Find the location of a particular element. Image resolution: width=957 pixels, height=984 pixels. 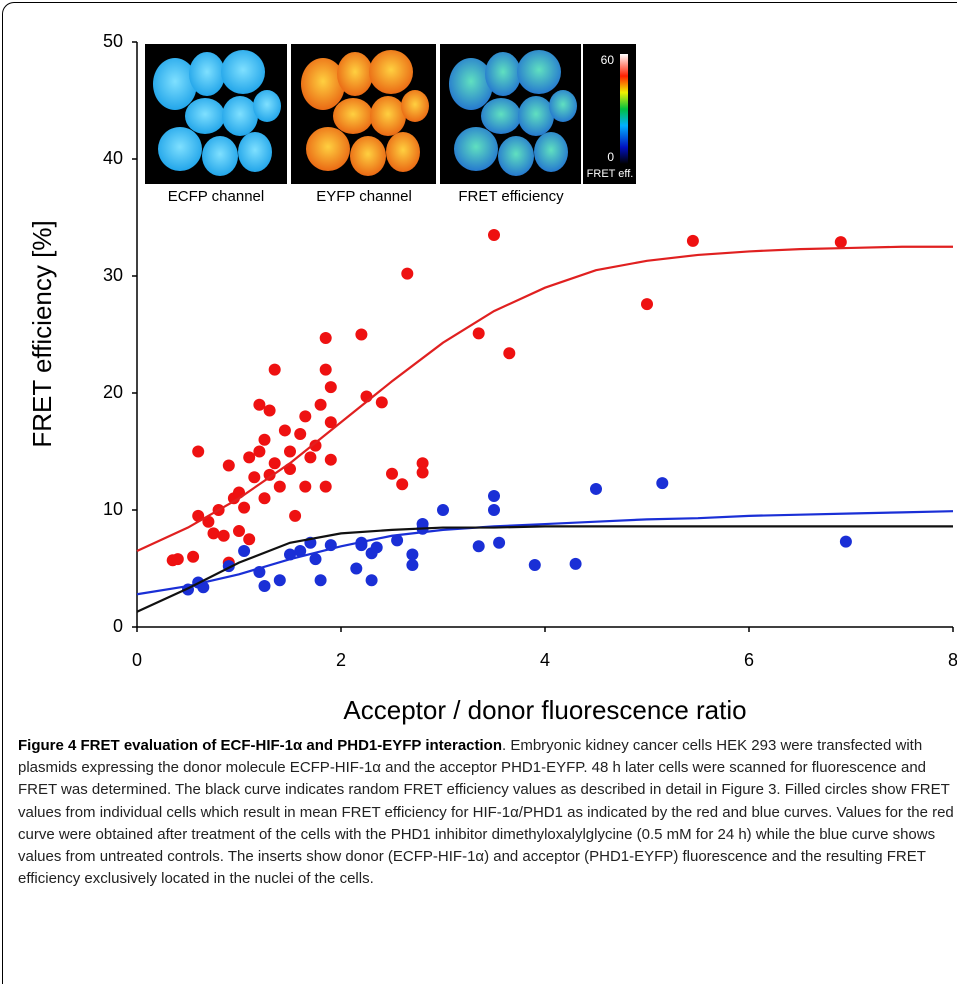

x-tick-label: 2 is located at coordinates (341, 660).